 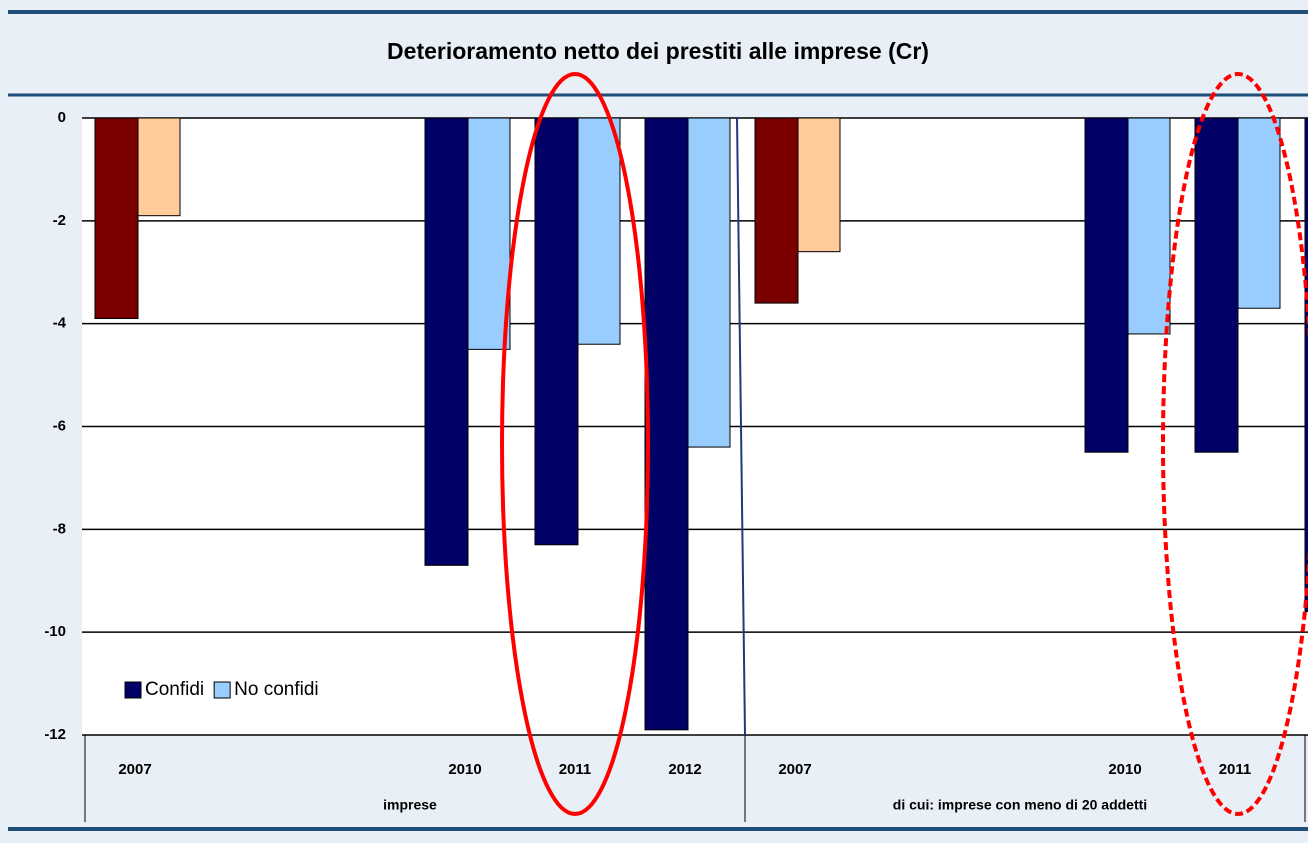 What do you see at coordinates (60, 323) in the screenshot?
I see `y-tick-label: -4` at bounding box center [60, 323].